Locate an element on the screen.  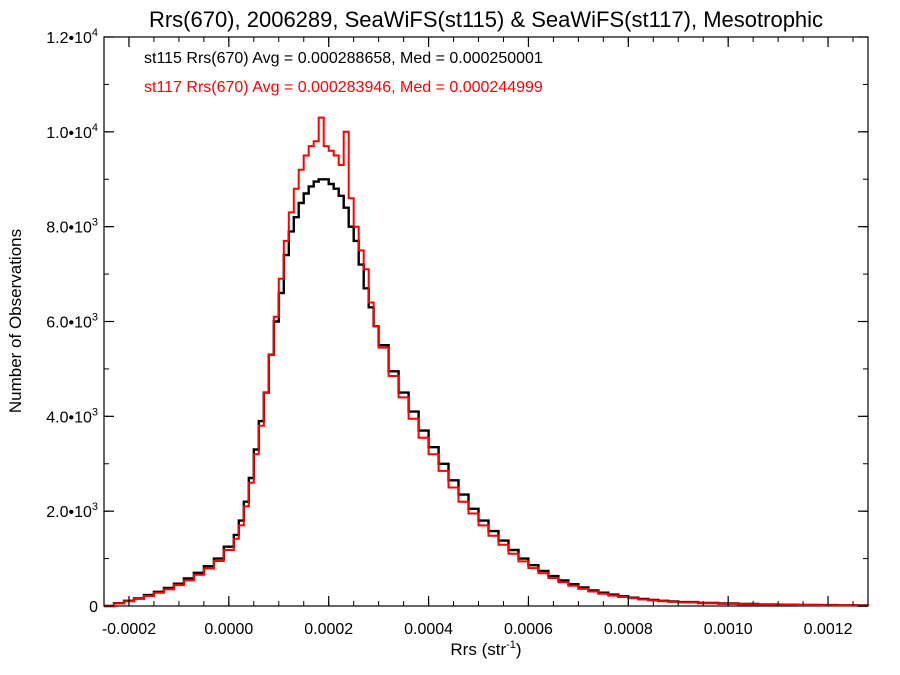
y-tick-label-1: 2.0•103 is located at coordinates (72, 511).